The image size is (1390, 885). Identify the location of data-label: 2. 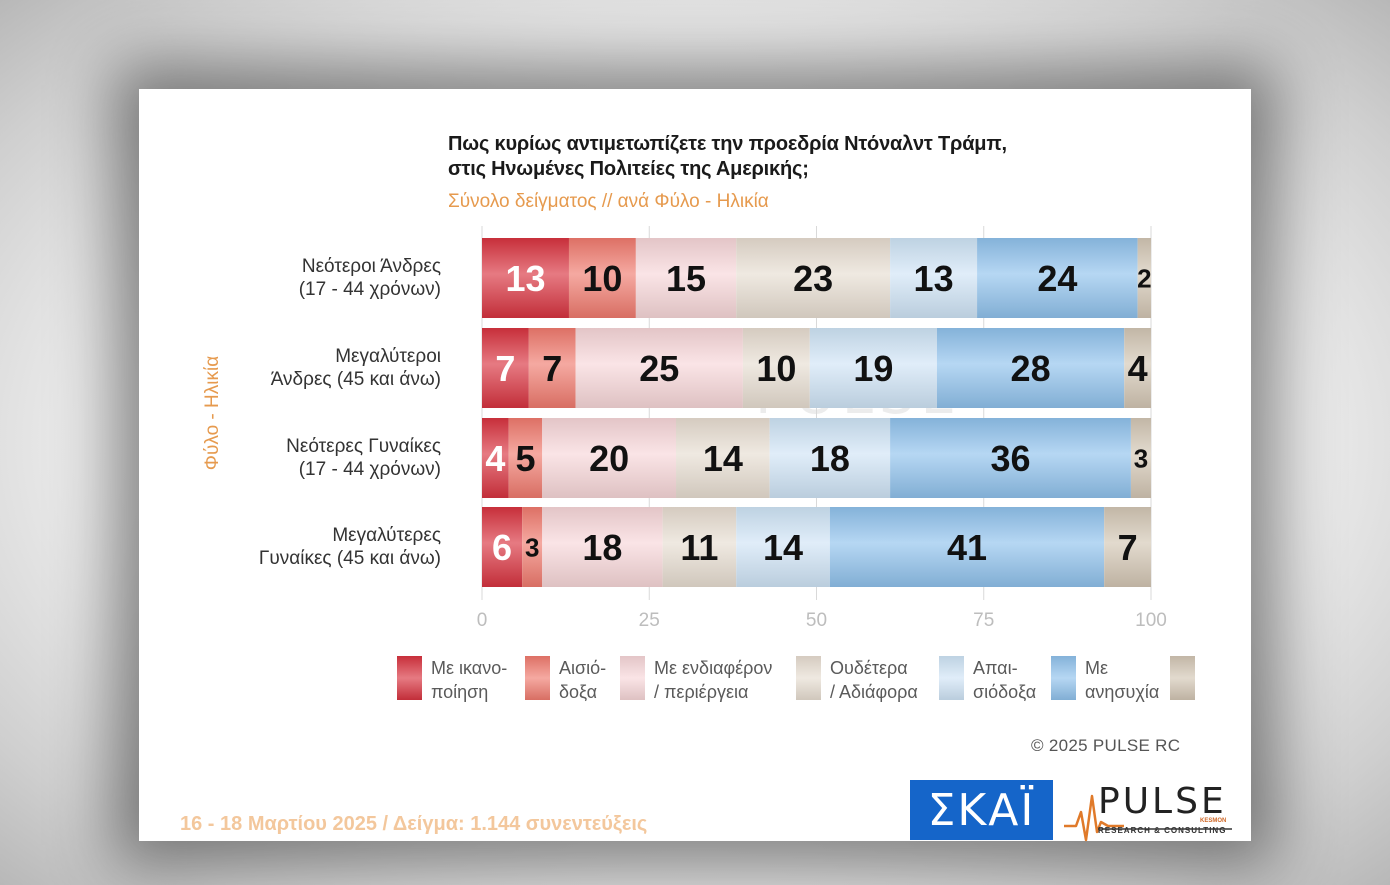
(1144, 278).